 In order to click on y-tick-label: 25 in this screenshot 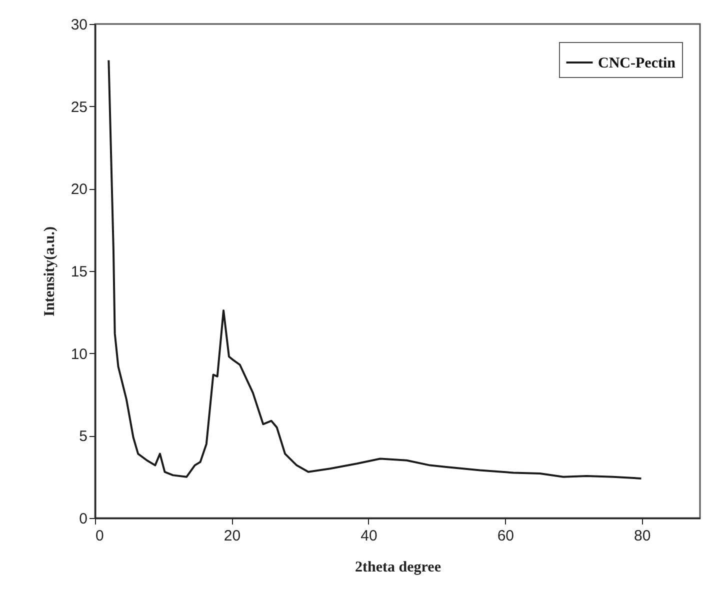, I will do `click(79, 107)`.